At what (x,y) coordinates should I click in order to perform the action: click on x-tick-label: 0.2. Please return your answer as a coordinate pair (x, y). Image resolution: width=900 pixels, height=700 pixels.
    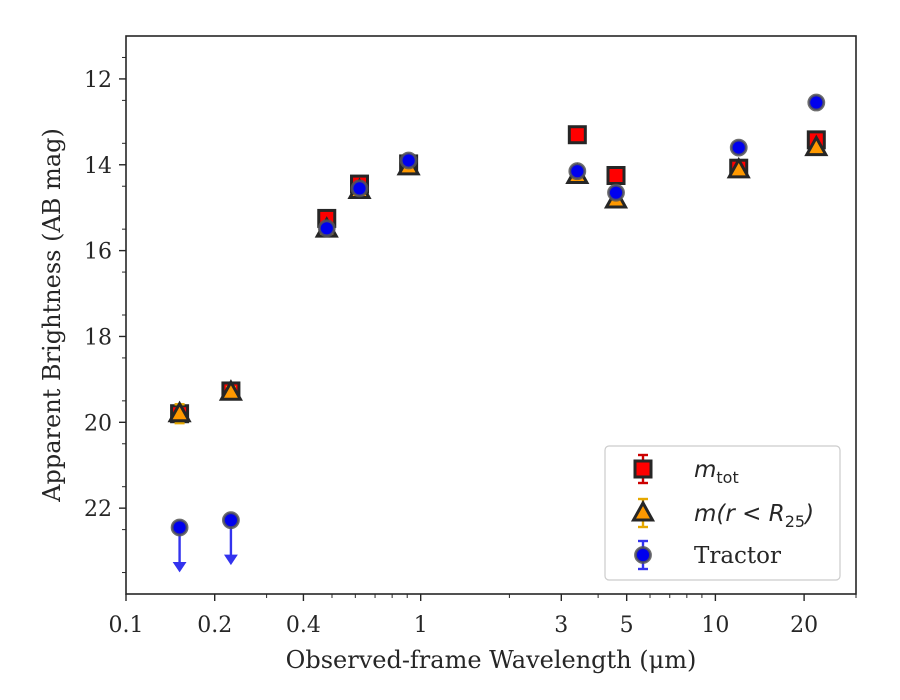
    Looking at the image, I should click on (214, 625).